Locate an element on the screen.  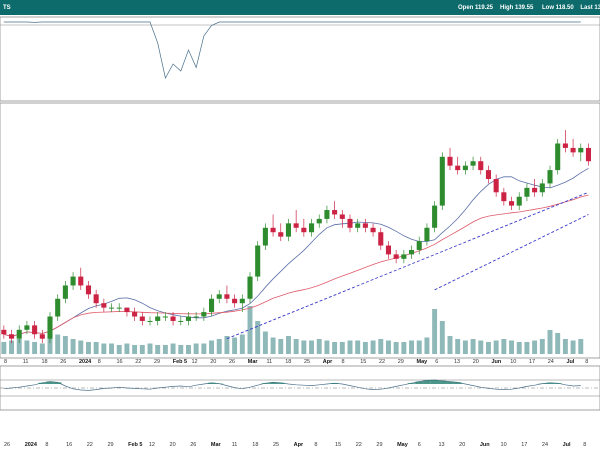
date-tick: Jun is located at coordinates (497, 362).